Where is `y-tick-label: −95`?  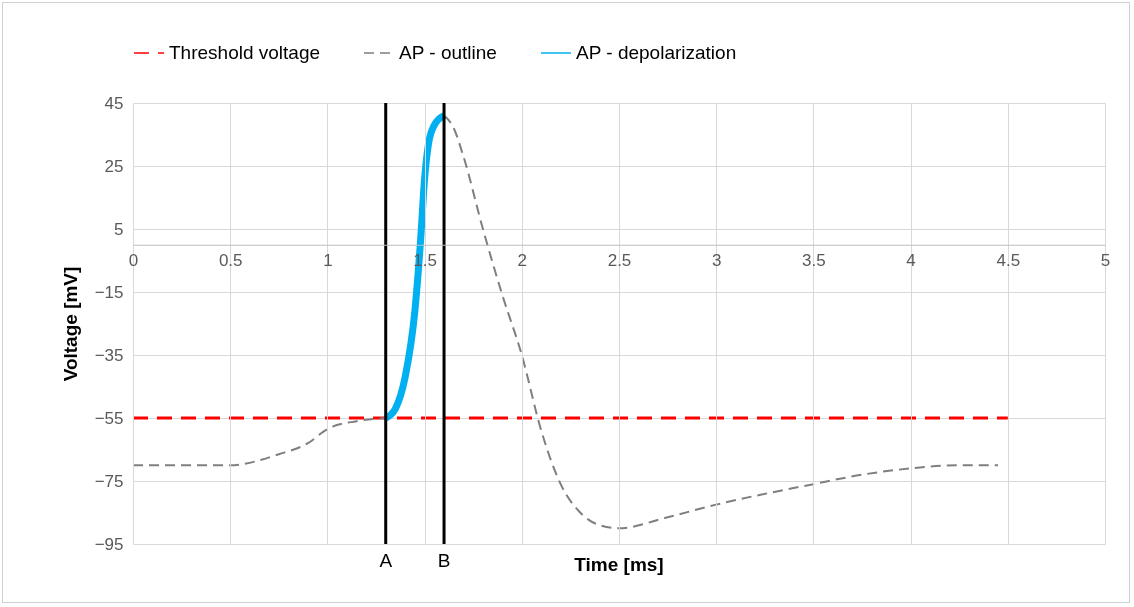
y-tick-label: −95 is located at coordinates (109, 544).